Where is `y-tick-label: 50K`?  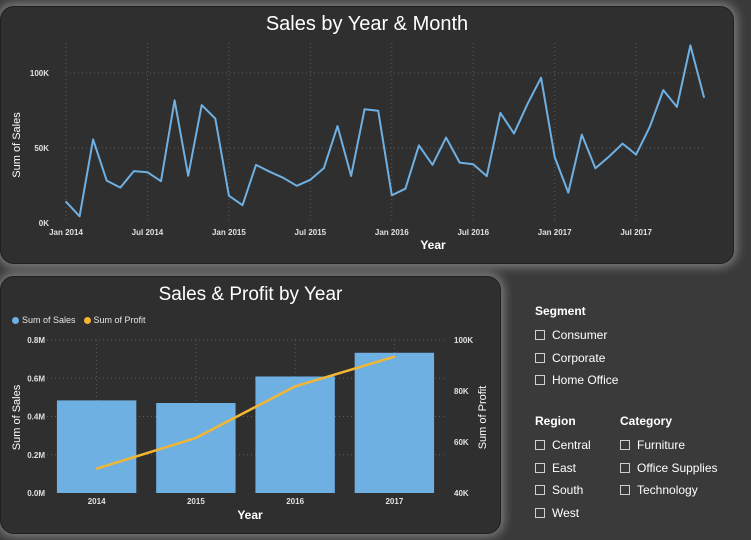 y-tick-label: 50K is located at coordinates (41, 148).